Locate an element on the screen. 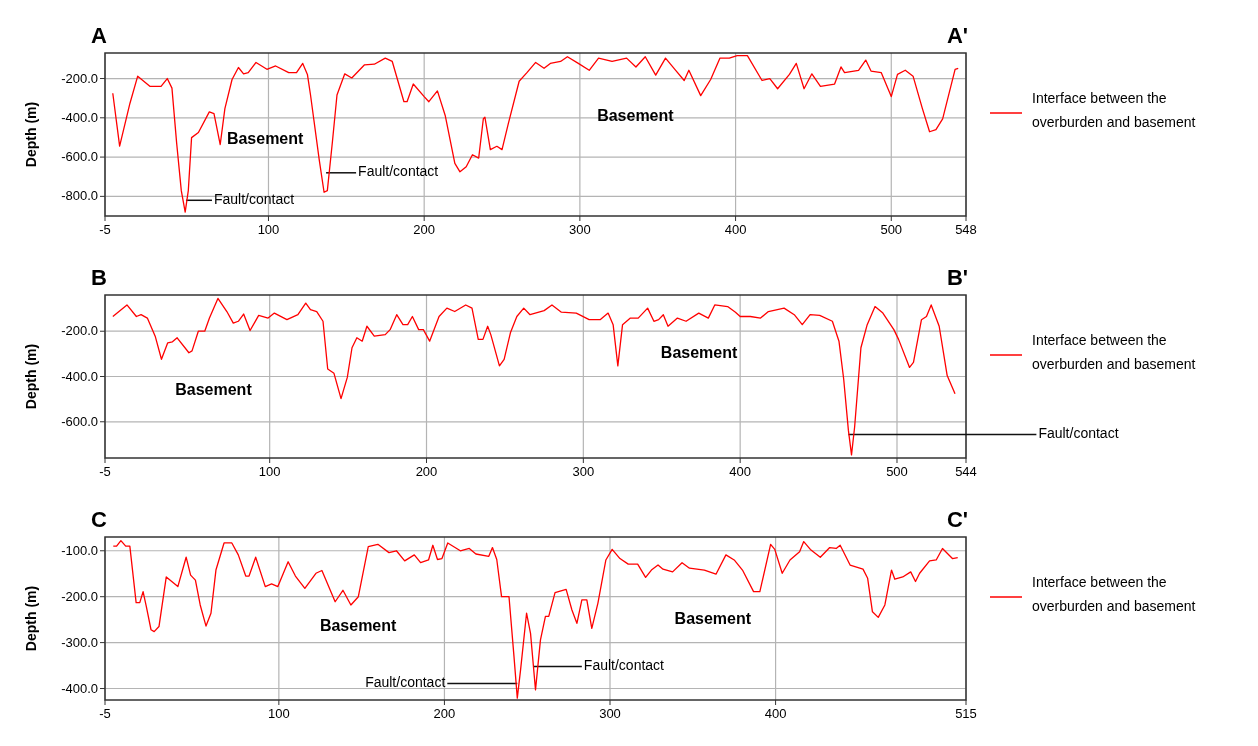  chart-subtitle: A' is located at coordinates (957, 35).